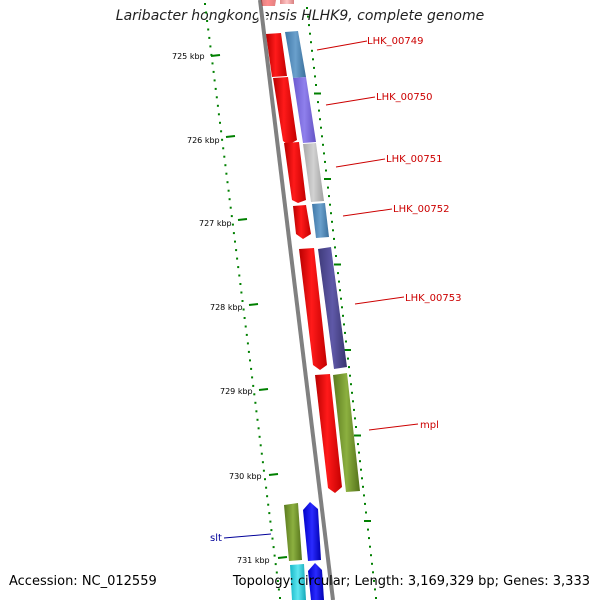  Describe the element at coordinates (241, 538) in the screenshot. I see `gene-label-slt: slt` at that location.